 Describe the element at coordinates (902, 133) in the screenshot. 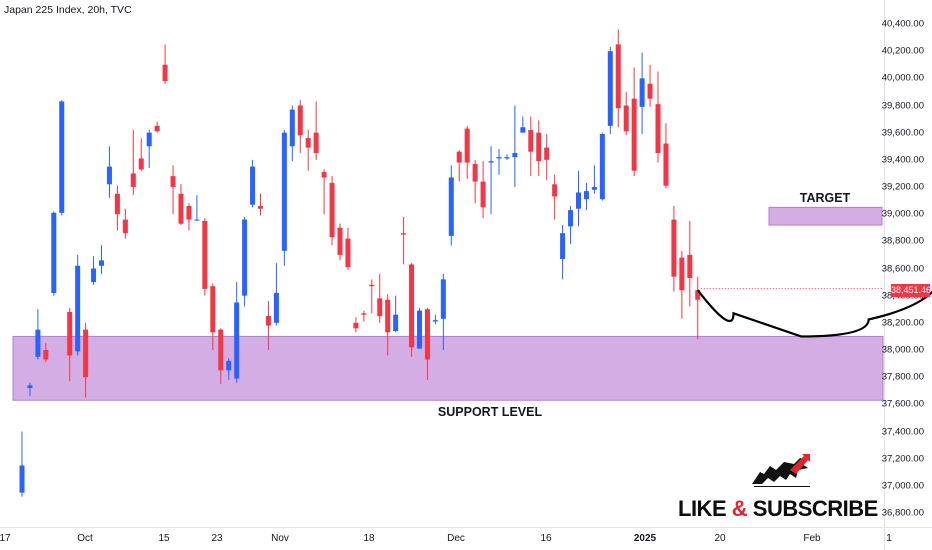

I see `price-tick-label: 39,600.00` at that location.